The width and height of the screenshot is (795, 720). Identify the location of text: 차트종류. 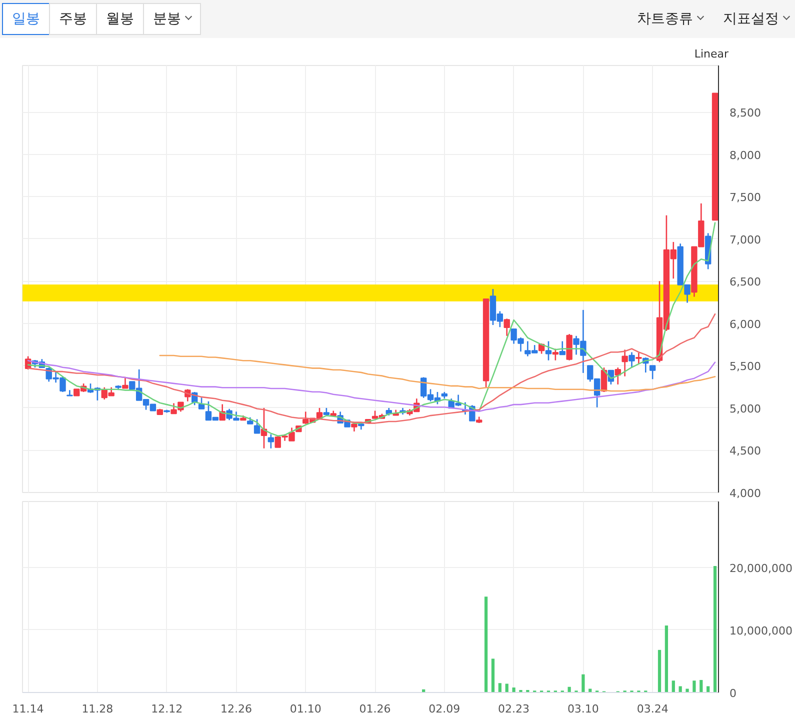
(665, 19).